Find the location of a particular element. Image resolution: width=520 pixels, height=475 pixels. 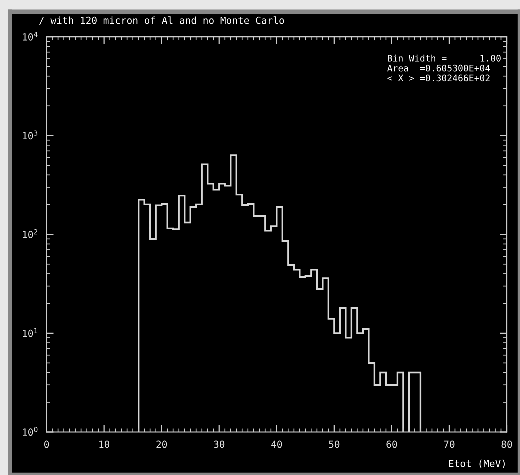

annotation: < X > =0.302466E+02 is located at coordinates (439, 78).